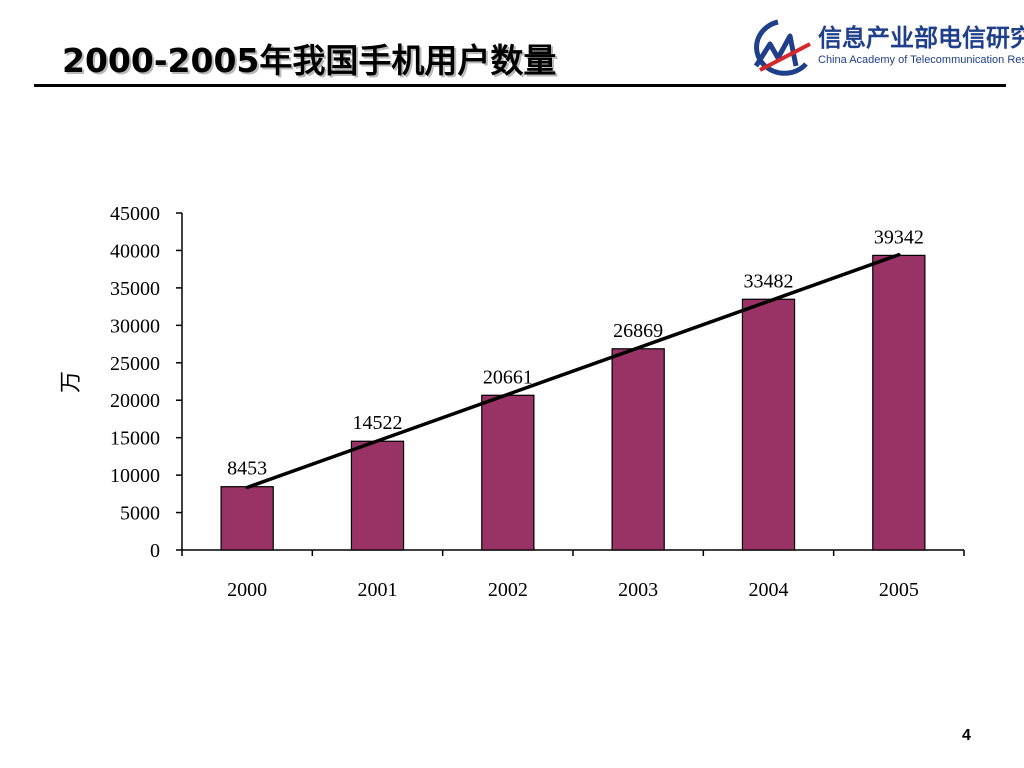 The height and width of the screenshot is (768, 1024). Describe the element at coordinates (135, 251) in the screenshot. I see `y-tick-label: 40000` at that location.